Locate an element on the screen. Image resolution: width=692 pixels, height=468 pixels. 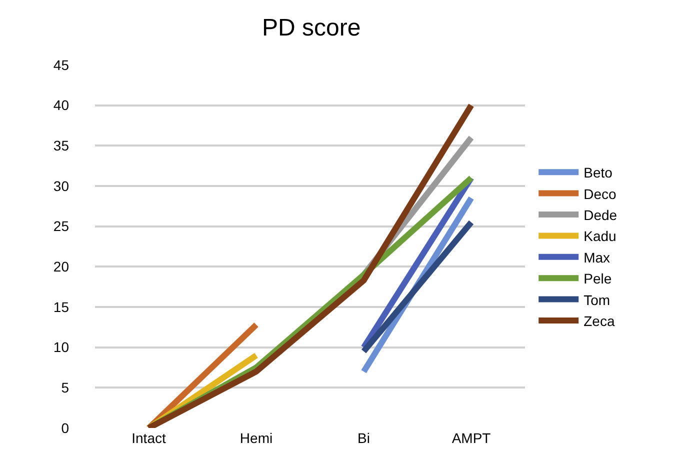
y-tick-label: 5 is located at coordinates (65, 388).